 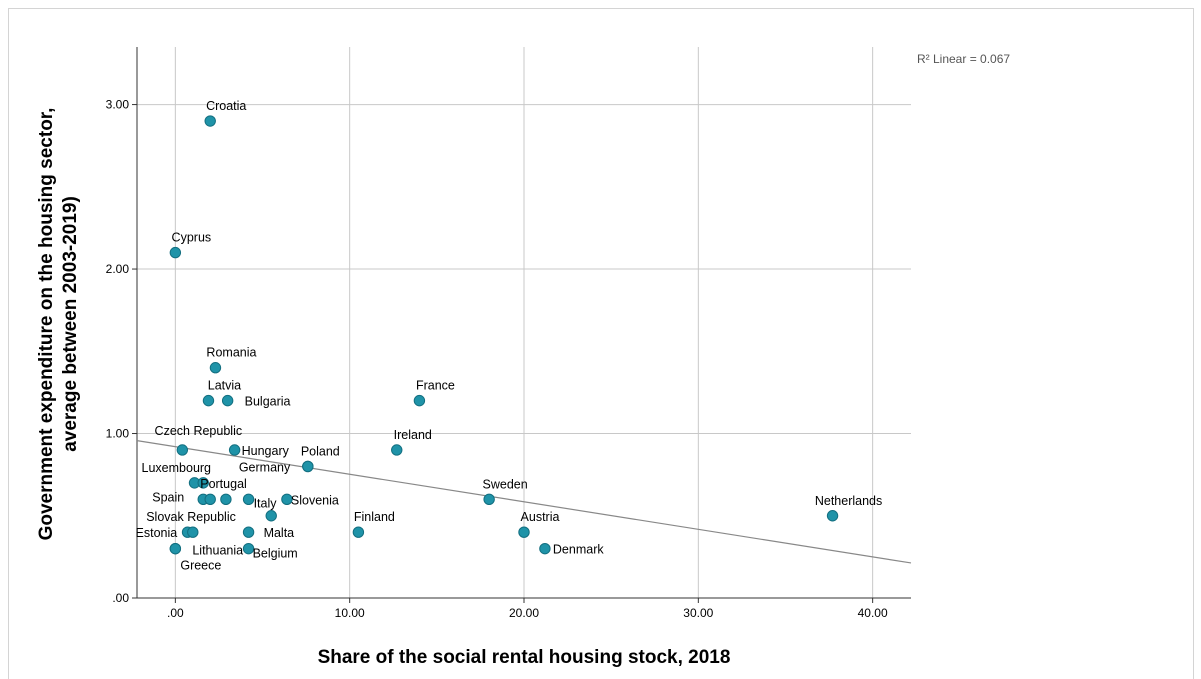 I want to click on x-tick-label: 40.00, so click(x=873, y=613).